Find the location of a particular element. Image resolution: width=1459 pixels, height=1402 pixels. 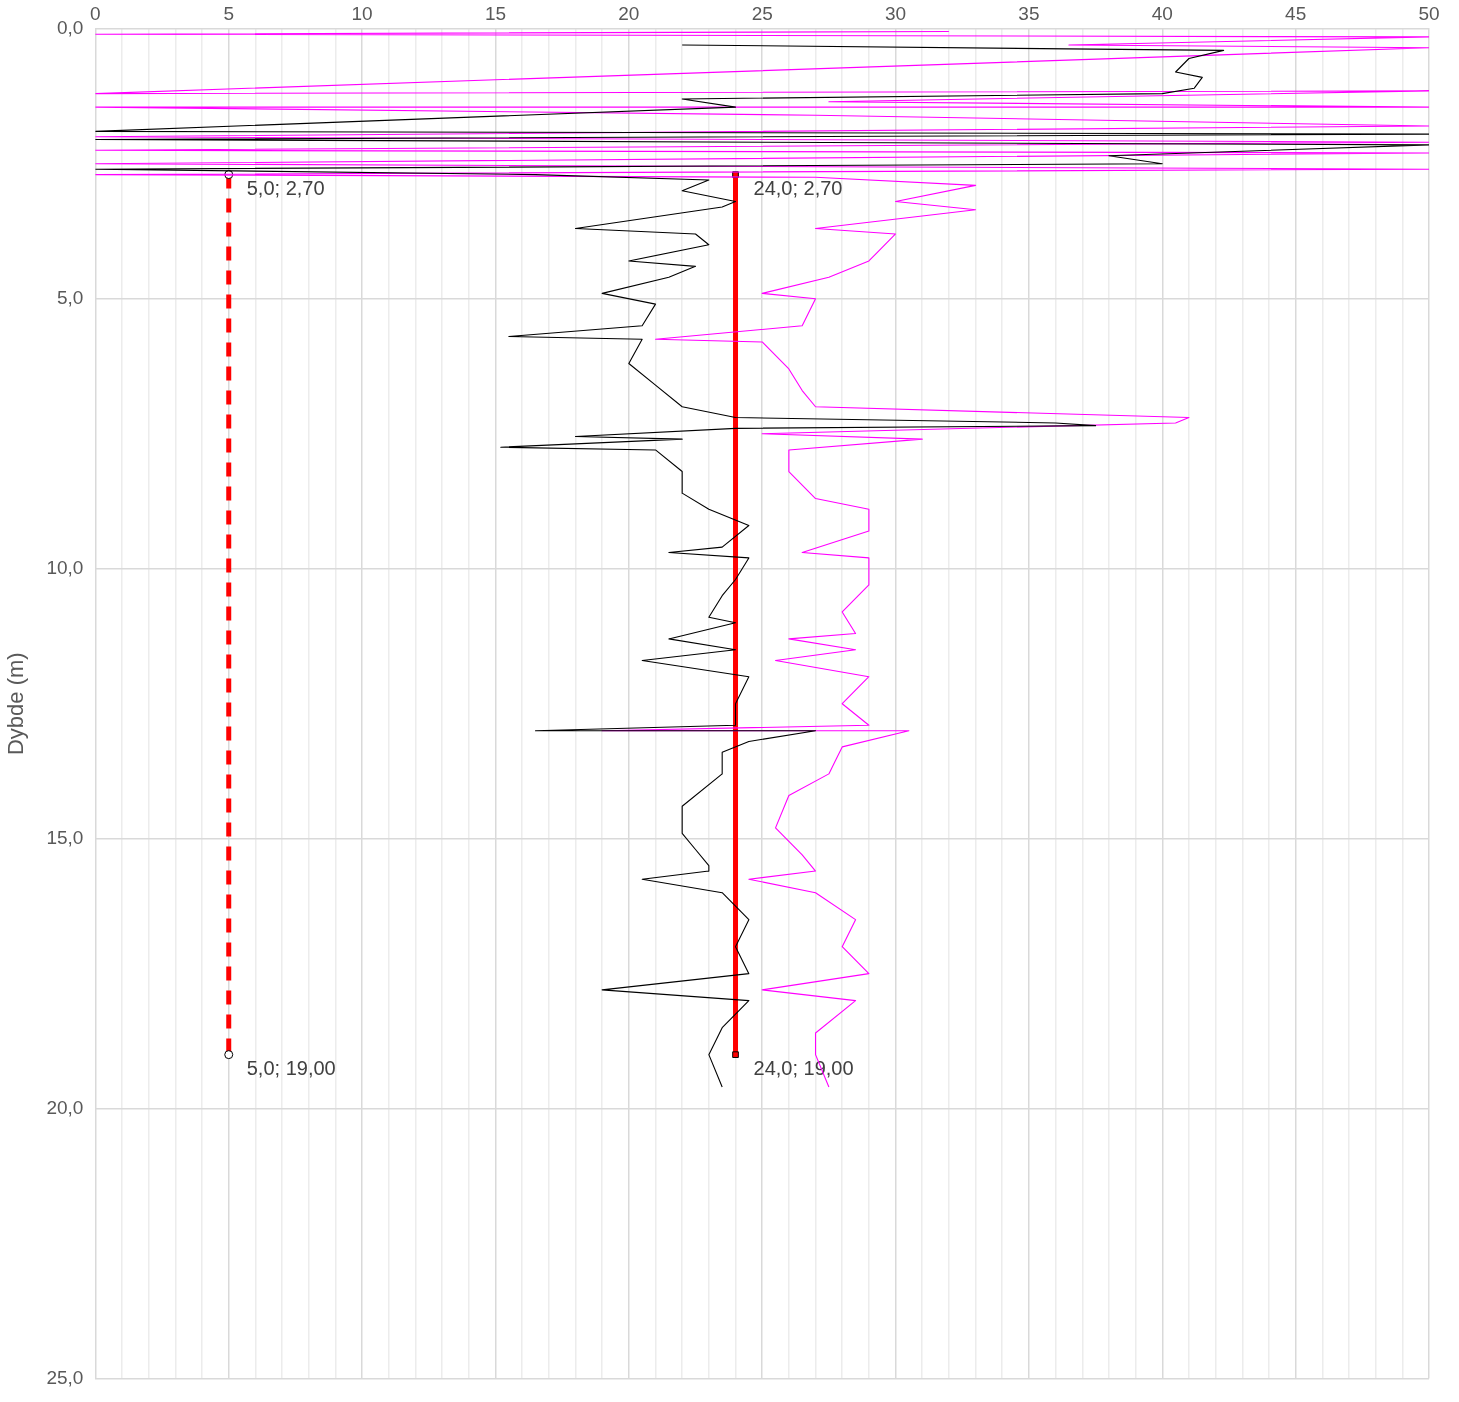

data-label: 5,0; 19,00 is located at coordinates (291, 1068).